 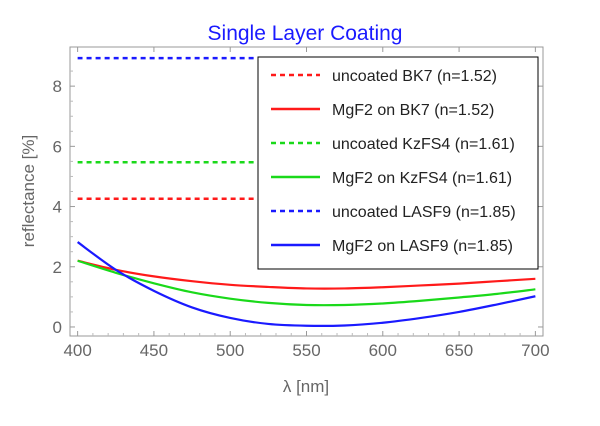 I want to click on y-tick-label: 2, so click(x=57, y=267).